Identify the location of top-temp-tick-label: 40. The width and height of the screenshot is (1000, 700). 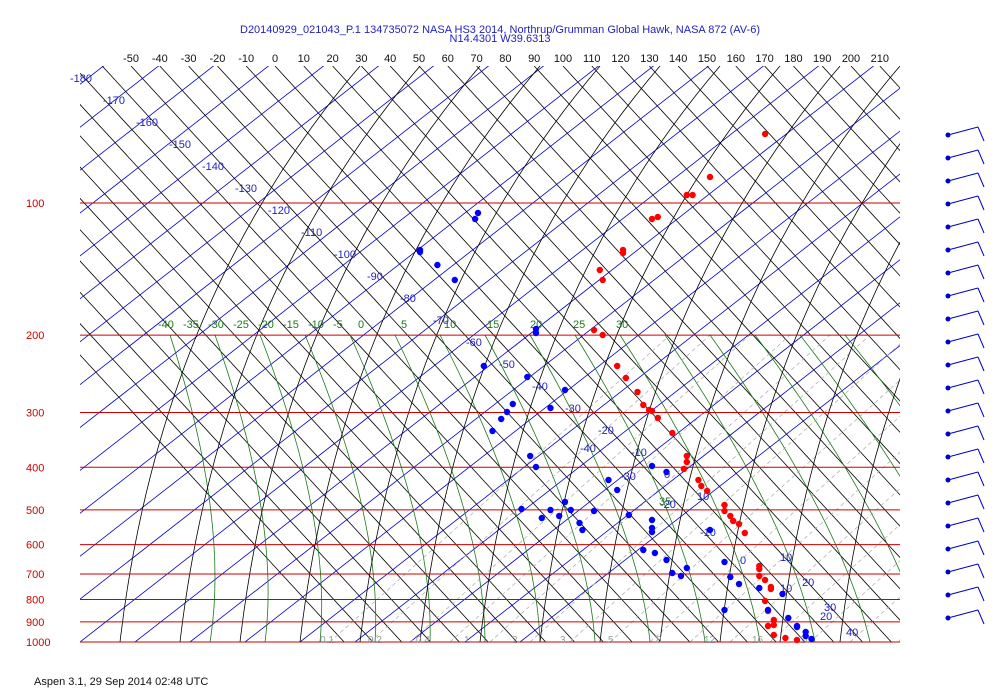
(390, 59).